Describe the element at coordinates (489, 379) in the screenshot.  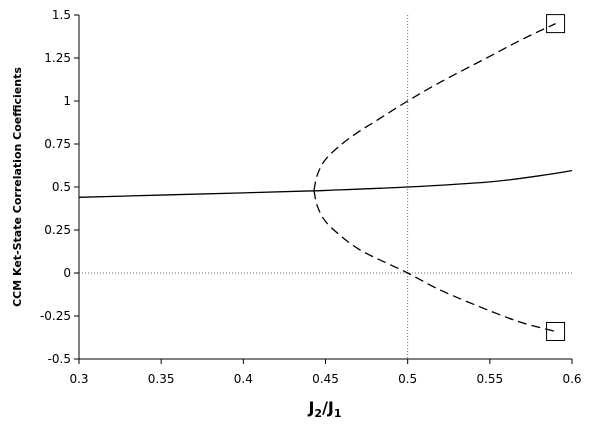
I see `x-tick-label: 0.55` at that location.